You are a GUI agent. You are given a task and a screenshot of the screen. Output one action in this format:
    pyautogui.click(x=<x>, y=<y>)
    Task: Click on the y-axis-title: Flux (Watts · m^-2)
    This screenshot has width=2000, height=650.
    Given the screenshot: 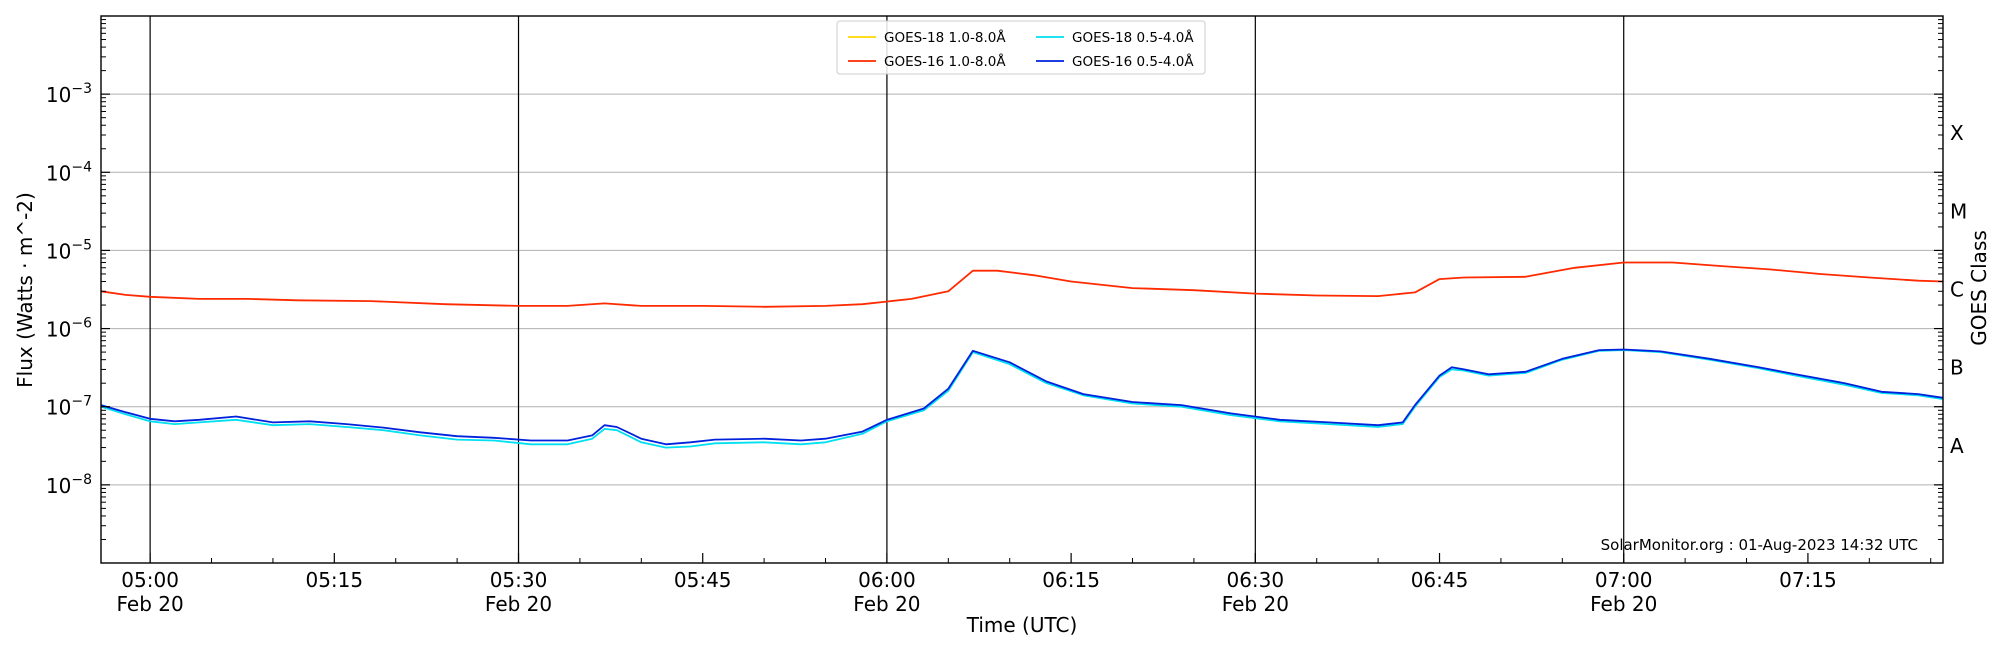 What is the action you would take?
    pyautogui.click(x=25, y=290)
    